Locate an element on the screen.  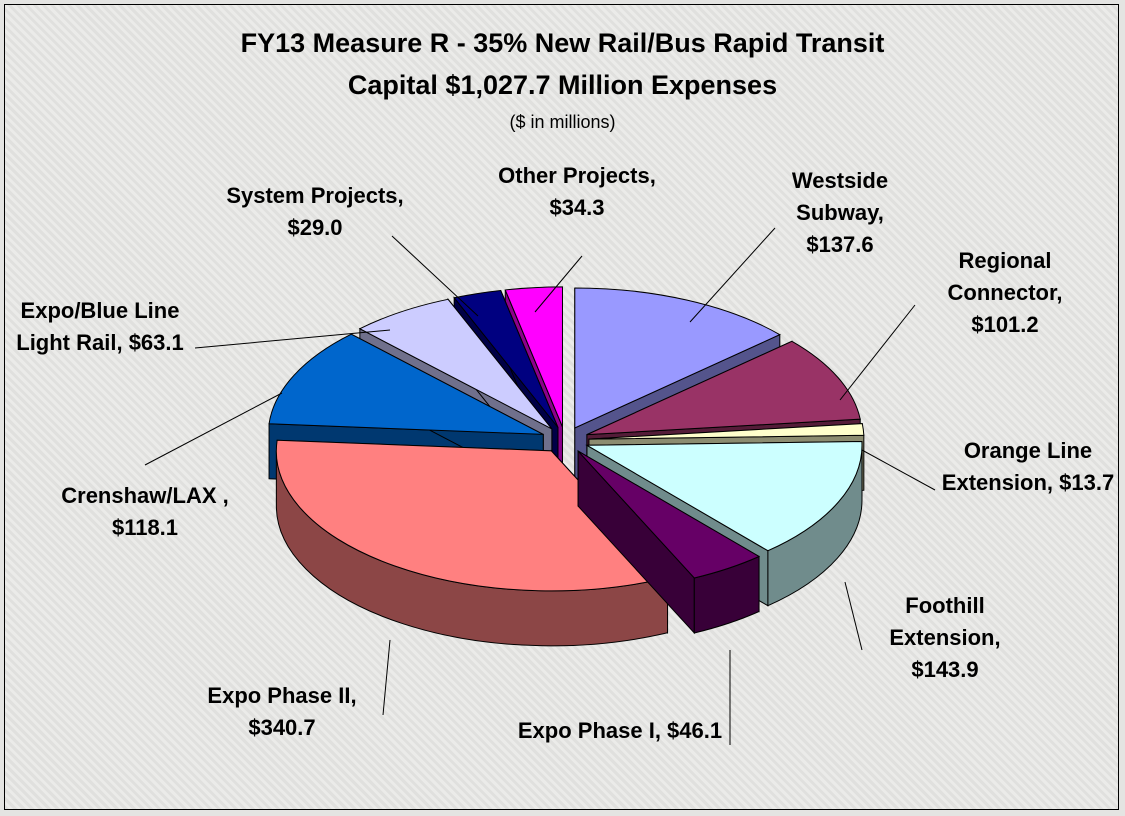
value-label: , $34.3 is located at coordinates (602, 191).